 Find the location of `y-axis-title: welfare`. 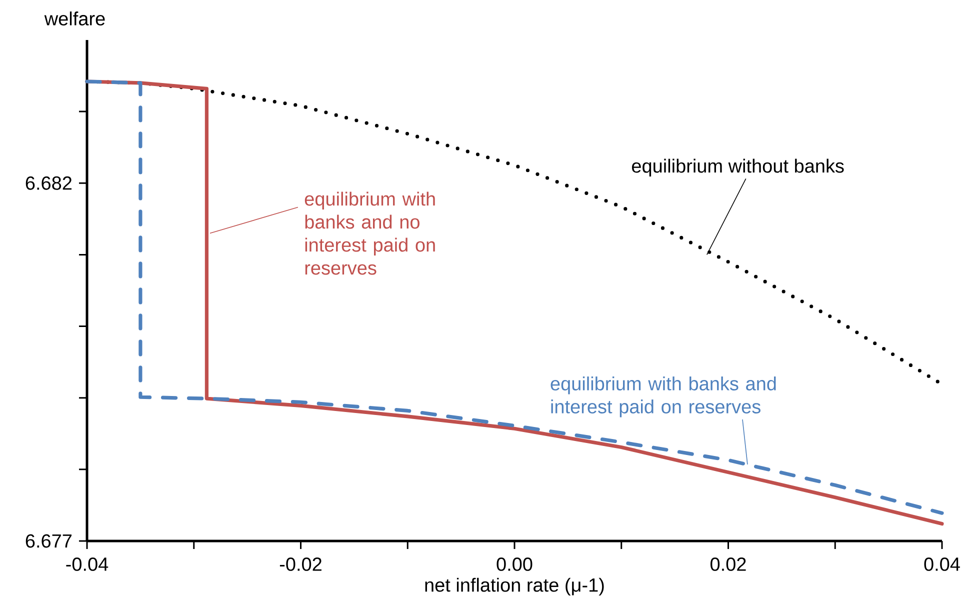

y-axis-title: welfare is located at coordinates (74, 19).